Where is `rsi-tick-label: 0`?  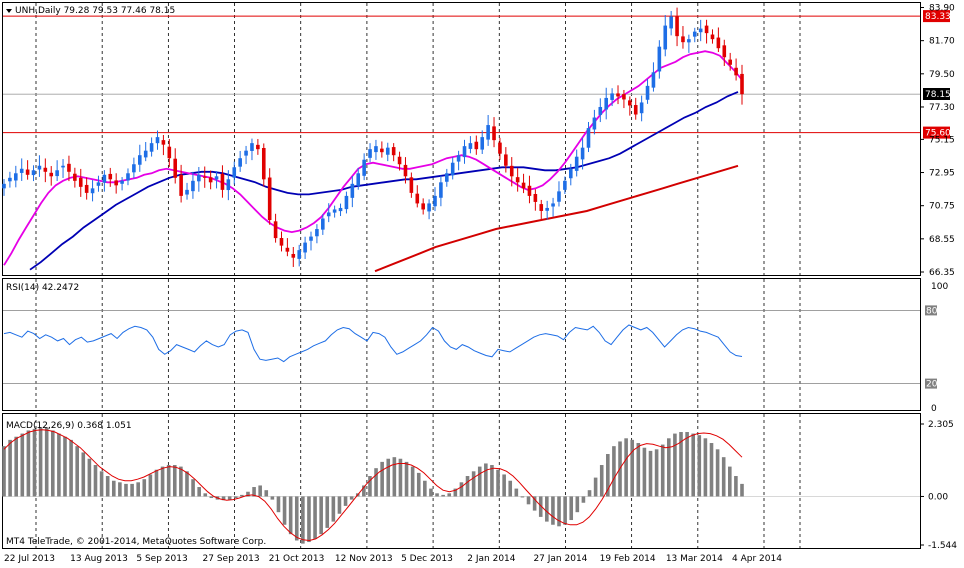 rsi-tick-label: 0 is located at coordinates (934, 409).